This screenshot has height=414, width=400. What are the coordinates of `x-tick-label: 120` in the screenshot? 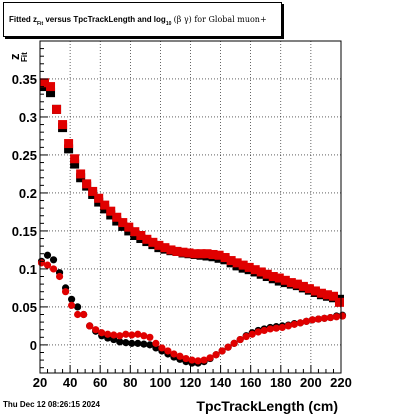 It's located at (191, 382).